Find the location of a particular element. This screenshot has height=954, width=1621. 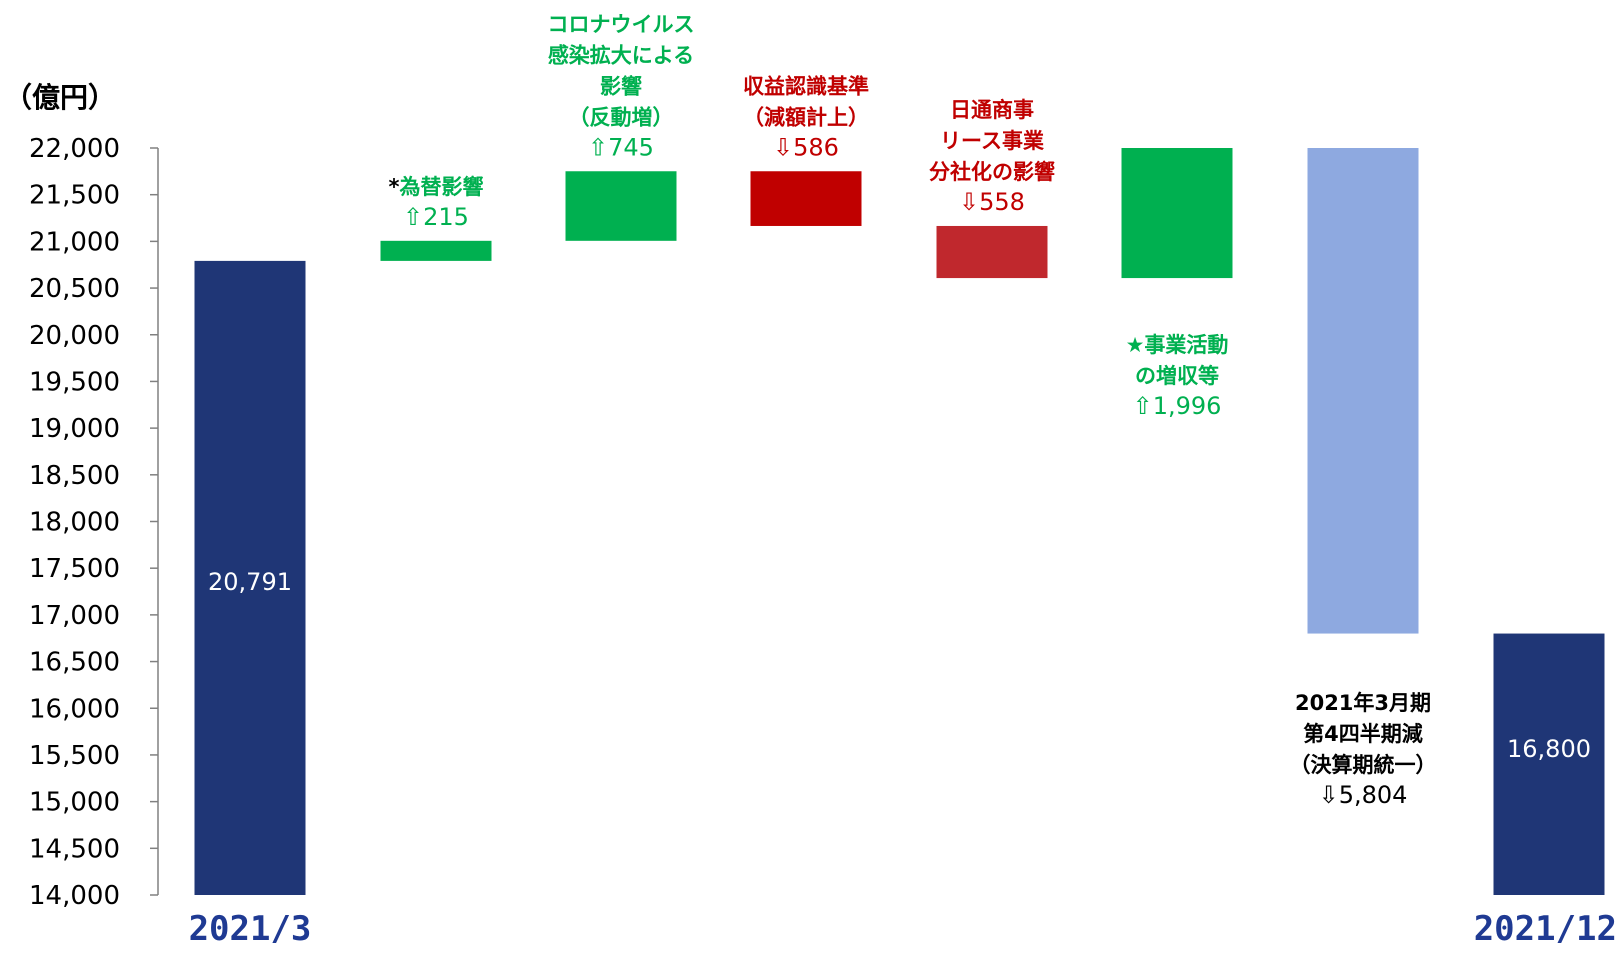

annotation-value: ⇧745 is located at coordinates (621, 147).